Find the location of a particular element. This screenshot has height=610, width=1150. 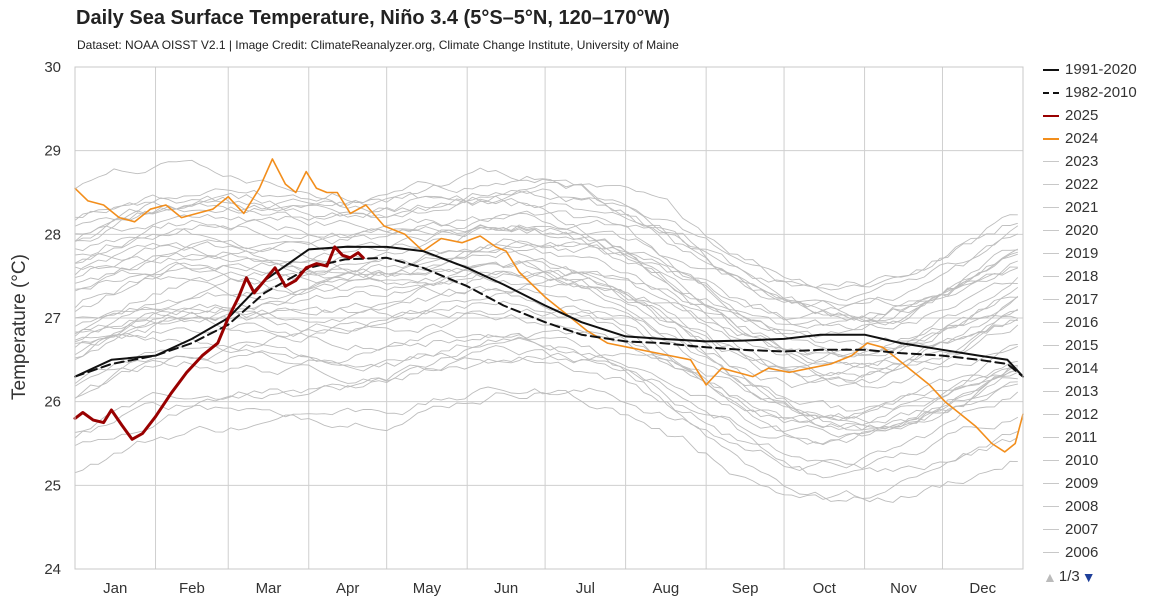

x-tick-labels: Jan Feb Mar Apr May Jun Jul Aug Sep Oct Nov Dec is located at coordinates (549, 588).